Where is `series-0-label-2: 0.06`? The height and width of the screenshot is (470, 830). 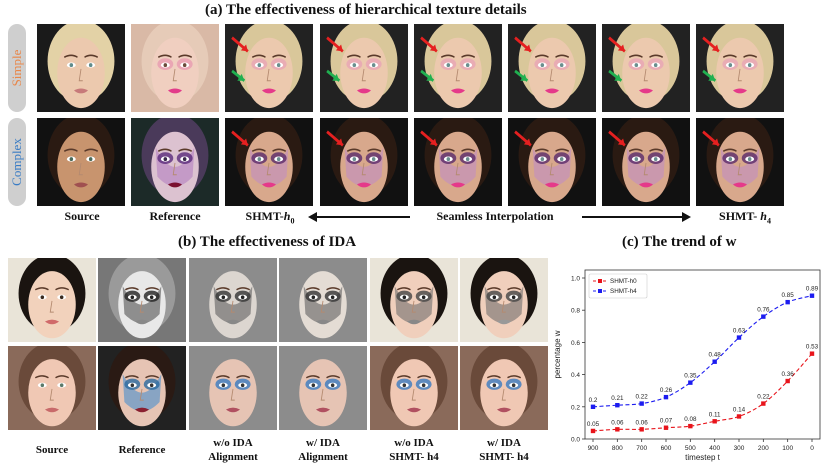 series-0-label-2: 0.06 is located at coordinates (642, 422).